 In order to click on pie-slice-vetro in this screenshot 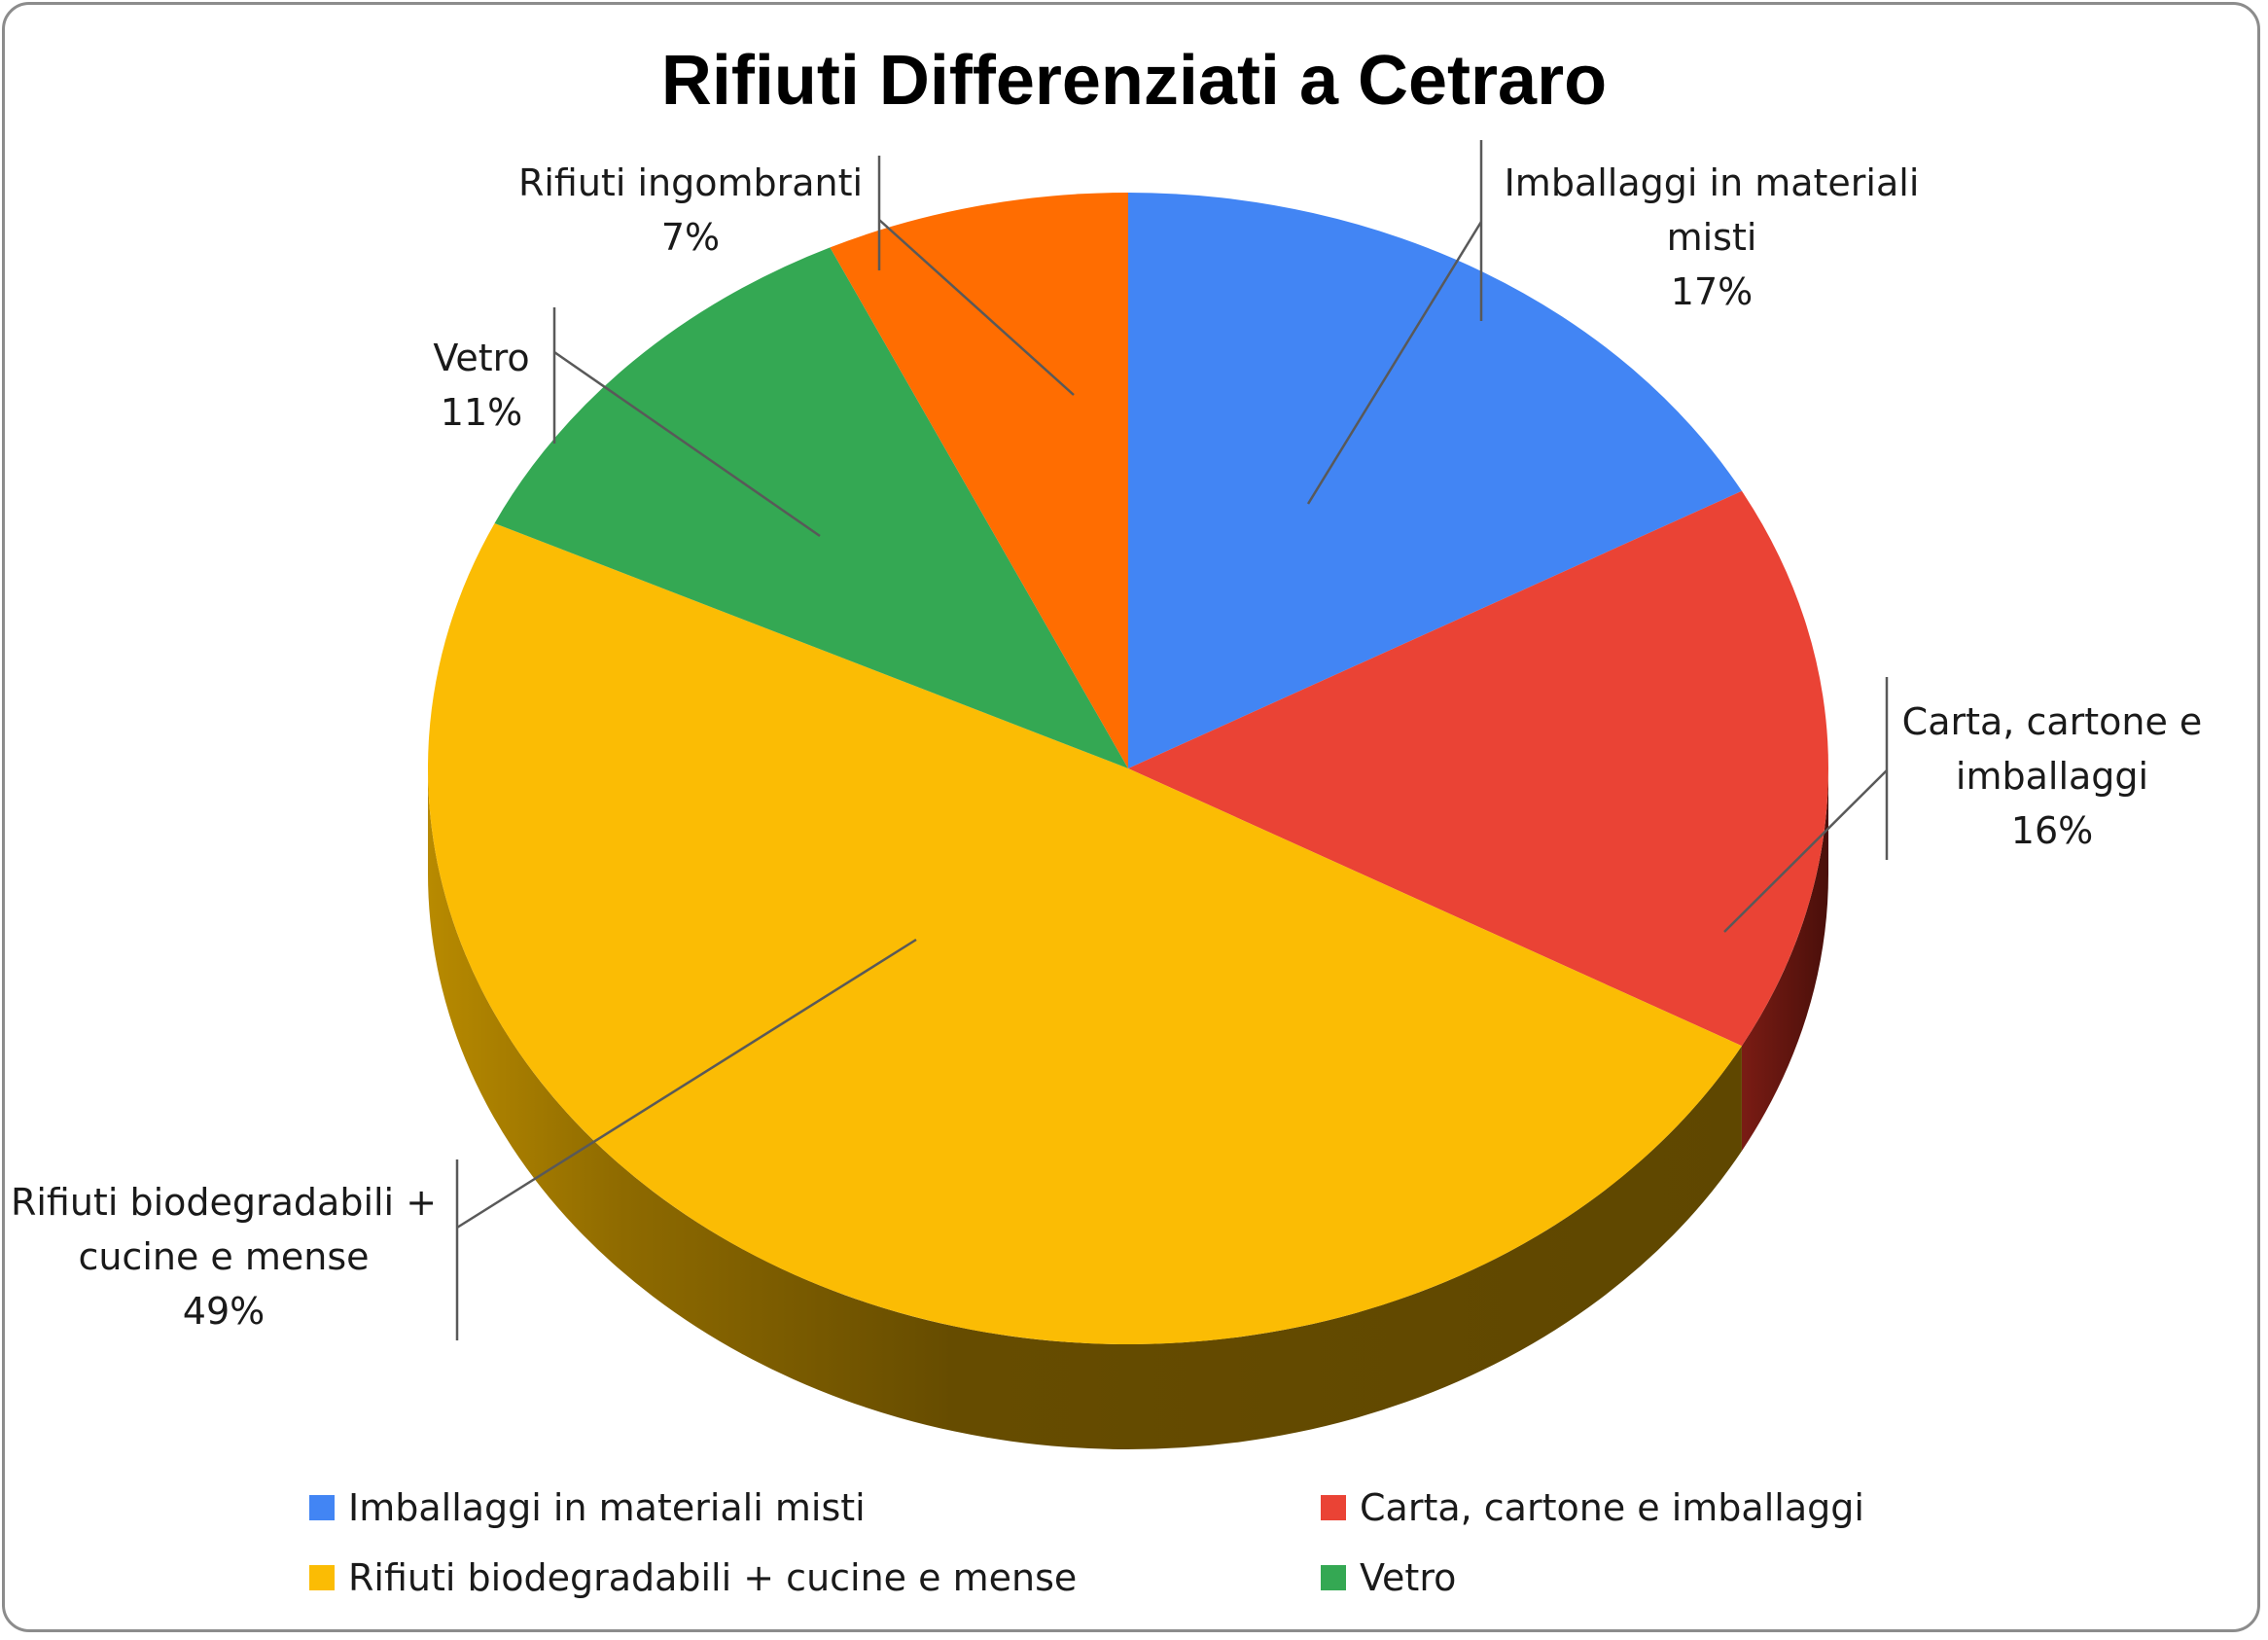, I will do `click(811, 507)`.